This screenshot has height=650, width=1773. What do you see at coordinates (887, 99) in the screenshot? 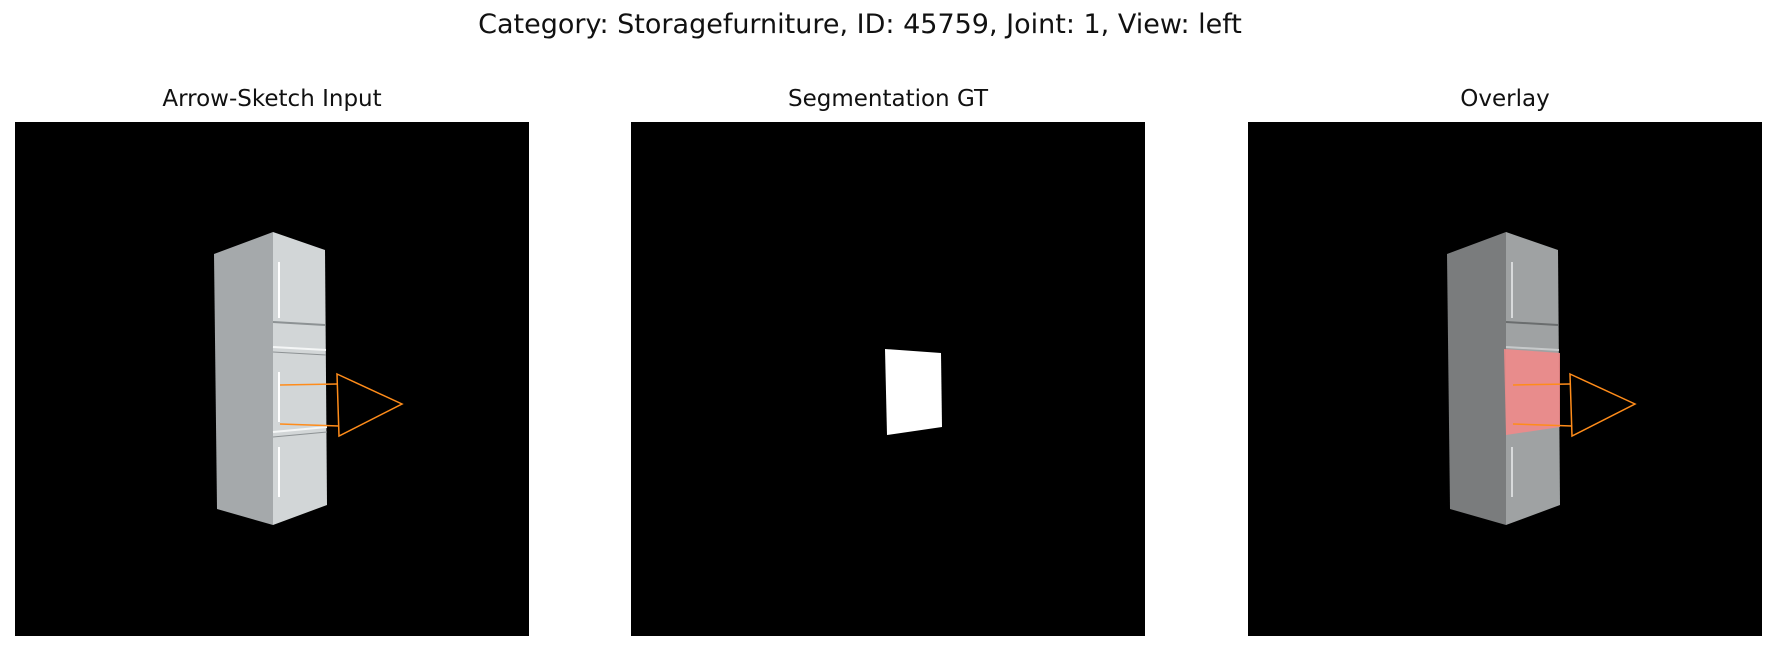
I see `panel-title-segmentation: Segmentation GT` at bounding box center [887, 99].